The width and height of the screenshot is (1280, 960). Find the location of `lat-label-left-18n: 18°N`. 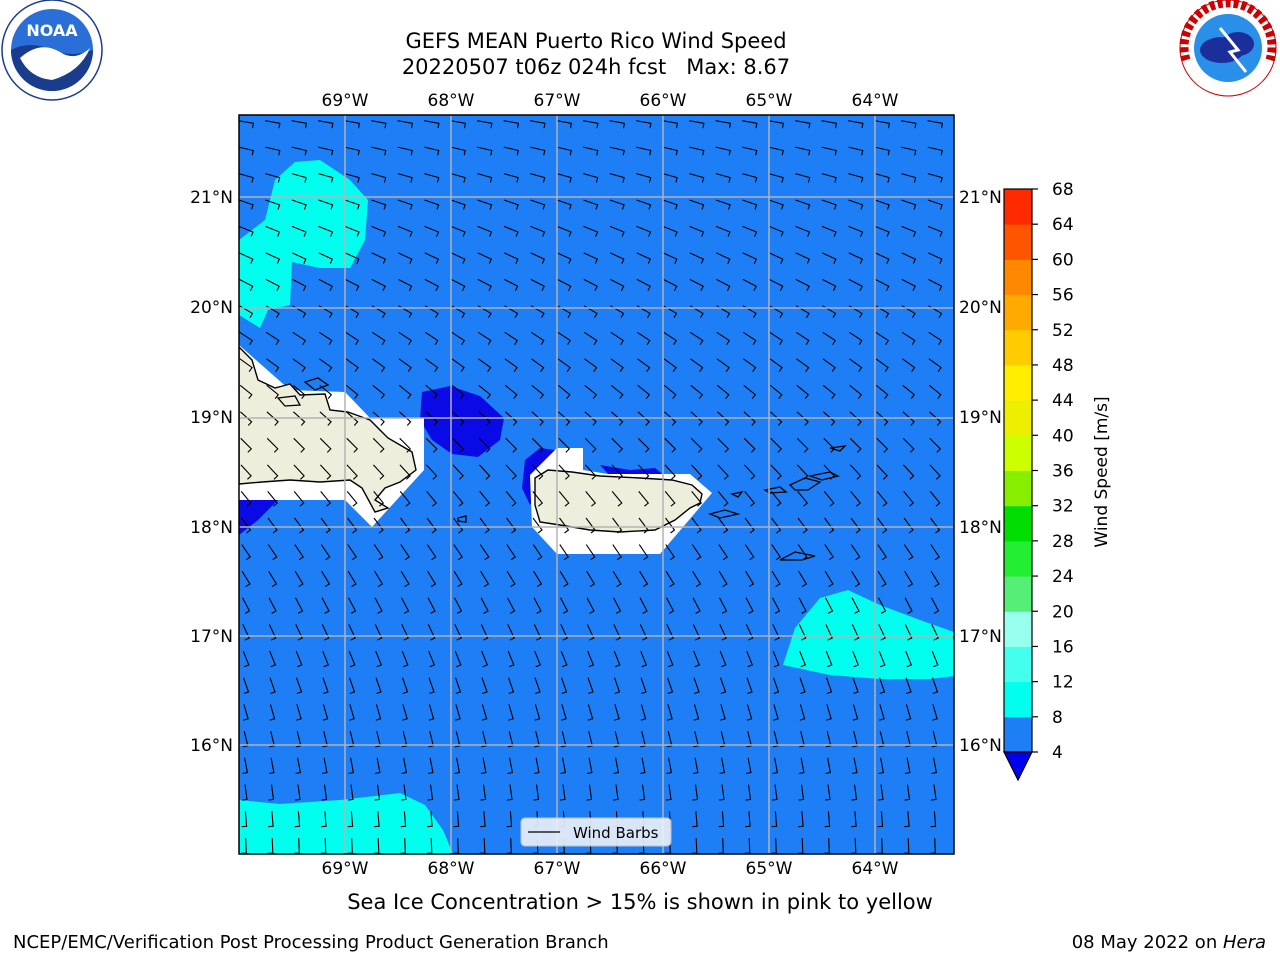

lat-label-left-18n: 18°N is located at coordinates (211, 528).